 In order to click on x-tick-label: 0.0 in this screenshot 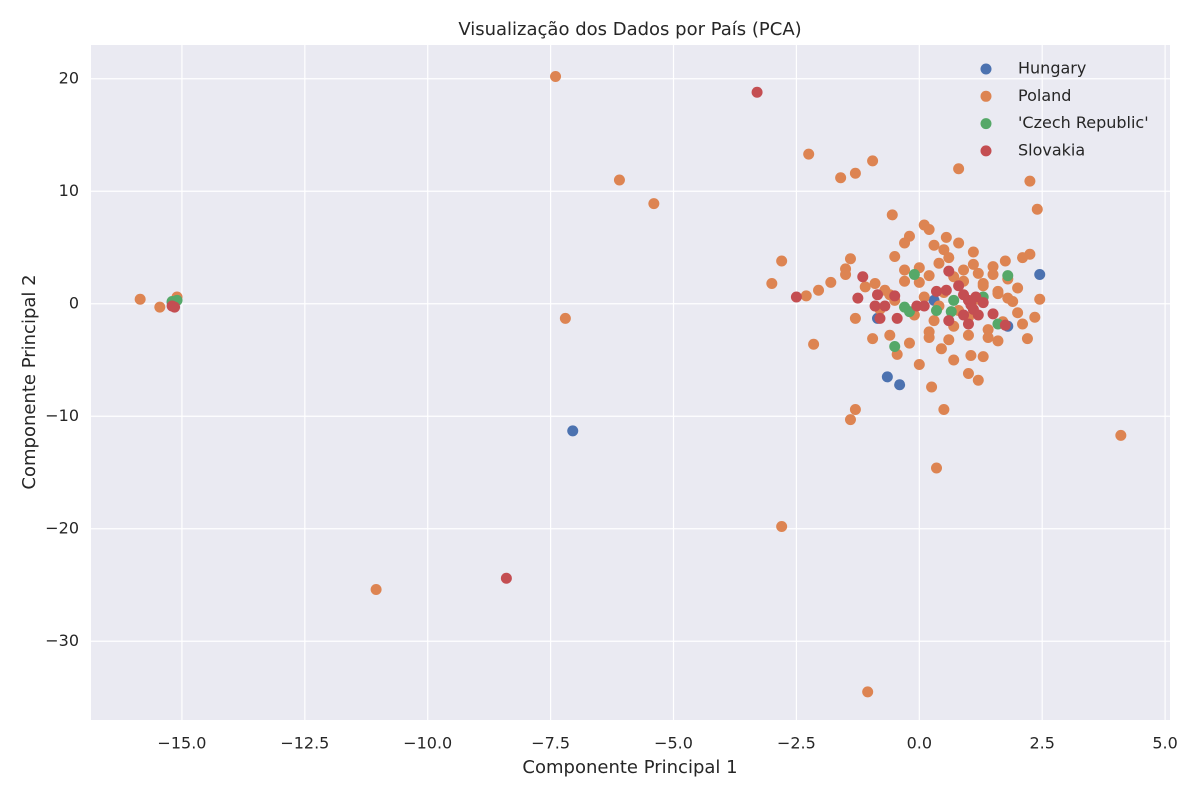, I will do `click(919, 743)`.